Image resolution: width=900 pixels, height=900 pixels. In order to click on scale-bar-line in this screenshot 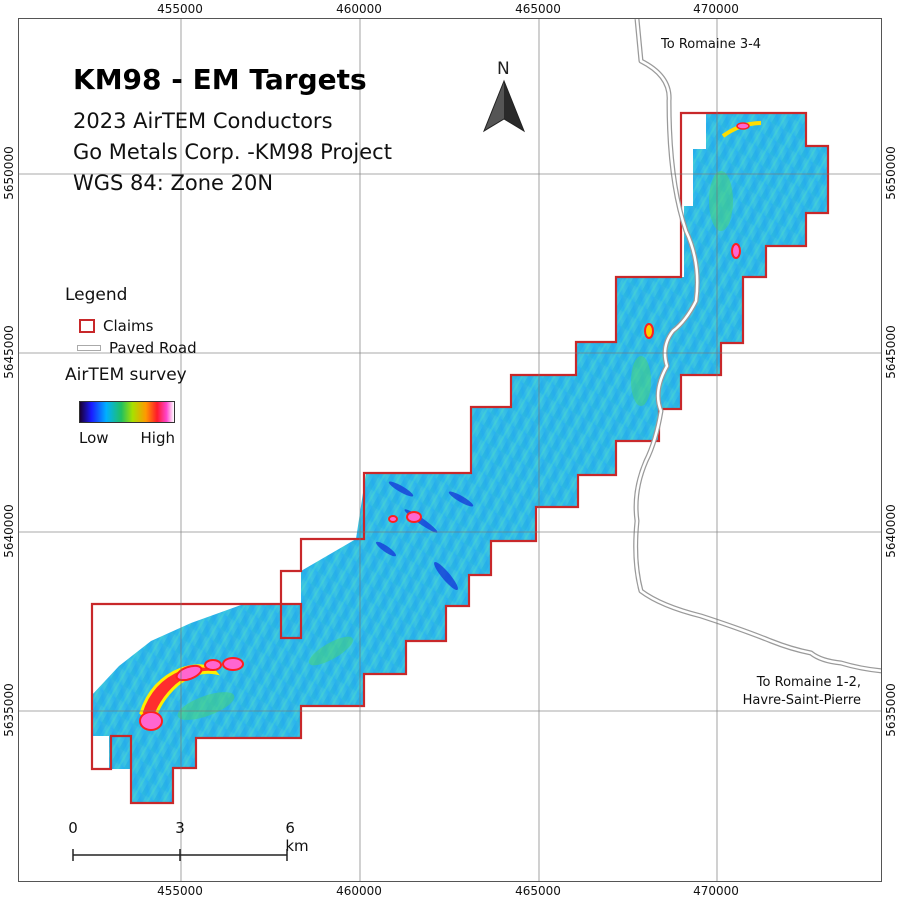, I will do `click(180, 855)`.